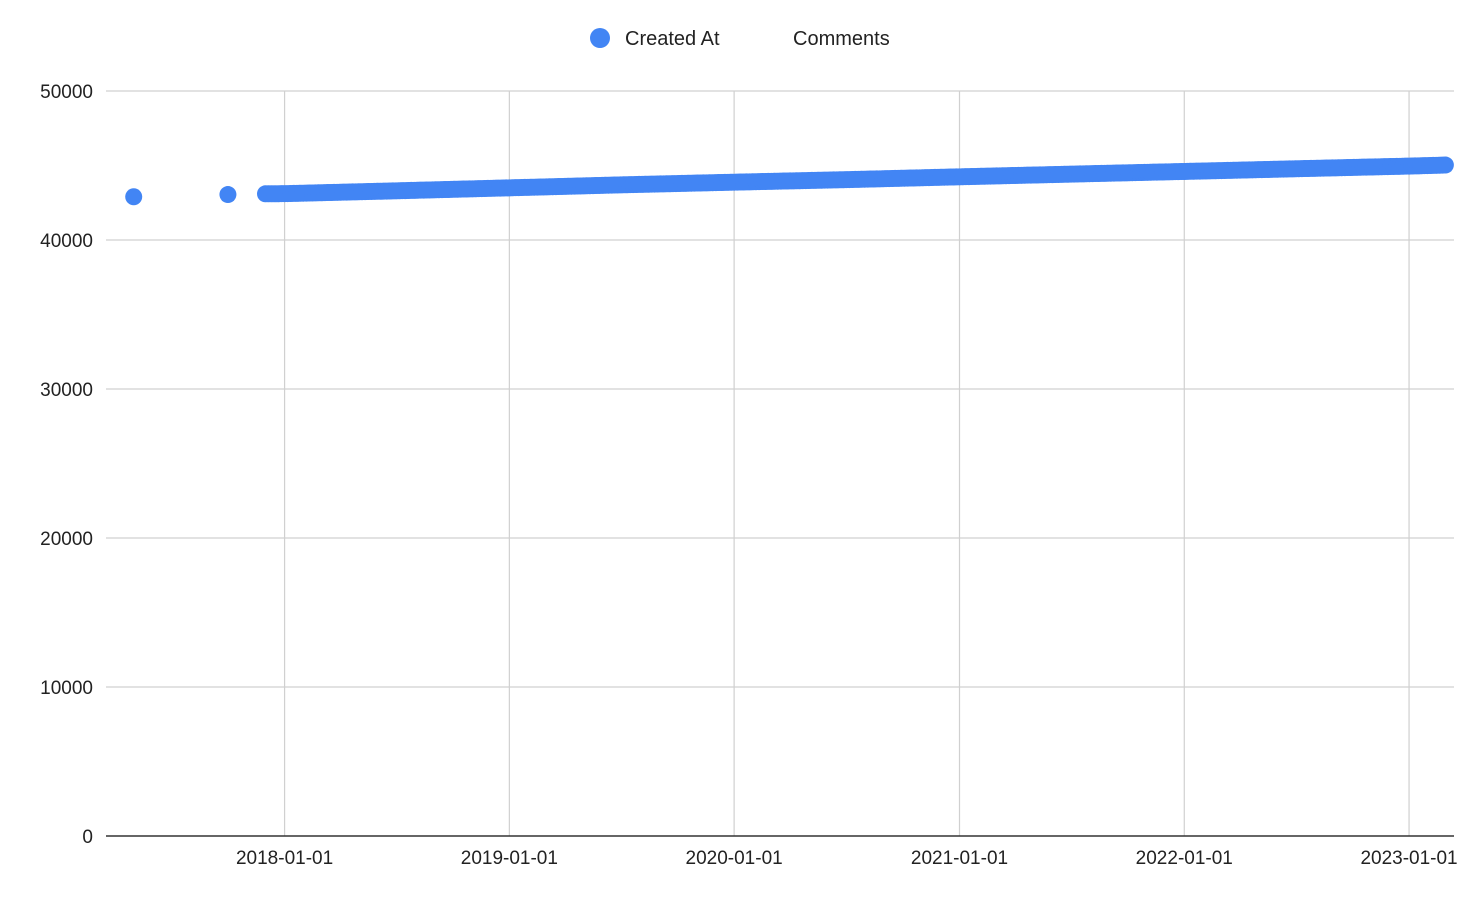 Image resolution: width=1484 pixels, height=898 pixels. Describe the element at coordinates (600, 38) in the screenshot. I see `legend-marker-created-at` at that location.